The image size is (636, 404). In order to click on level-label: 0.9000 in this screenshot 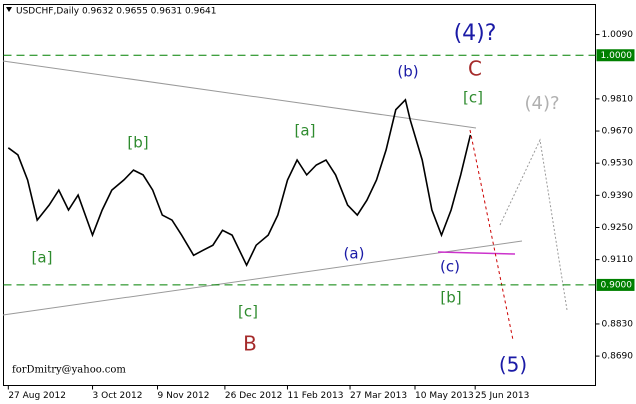, I will do `click(617, 285)`.